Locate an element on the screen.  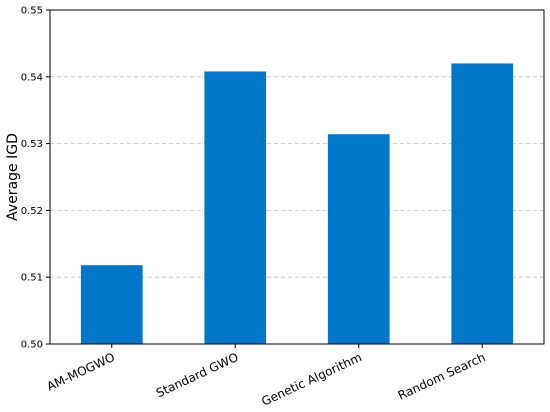
y-tick-label: 0.54 is located at coordinates (32, 77).